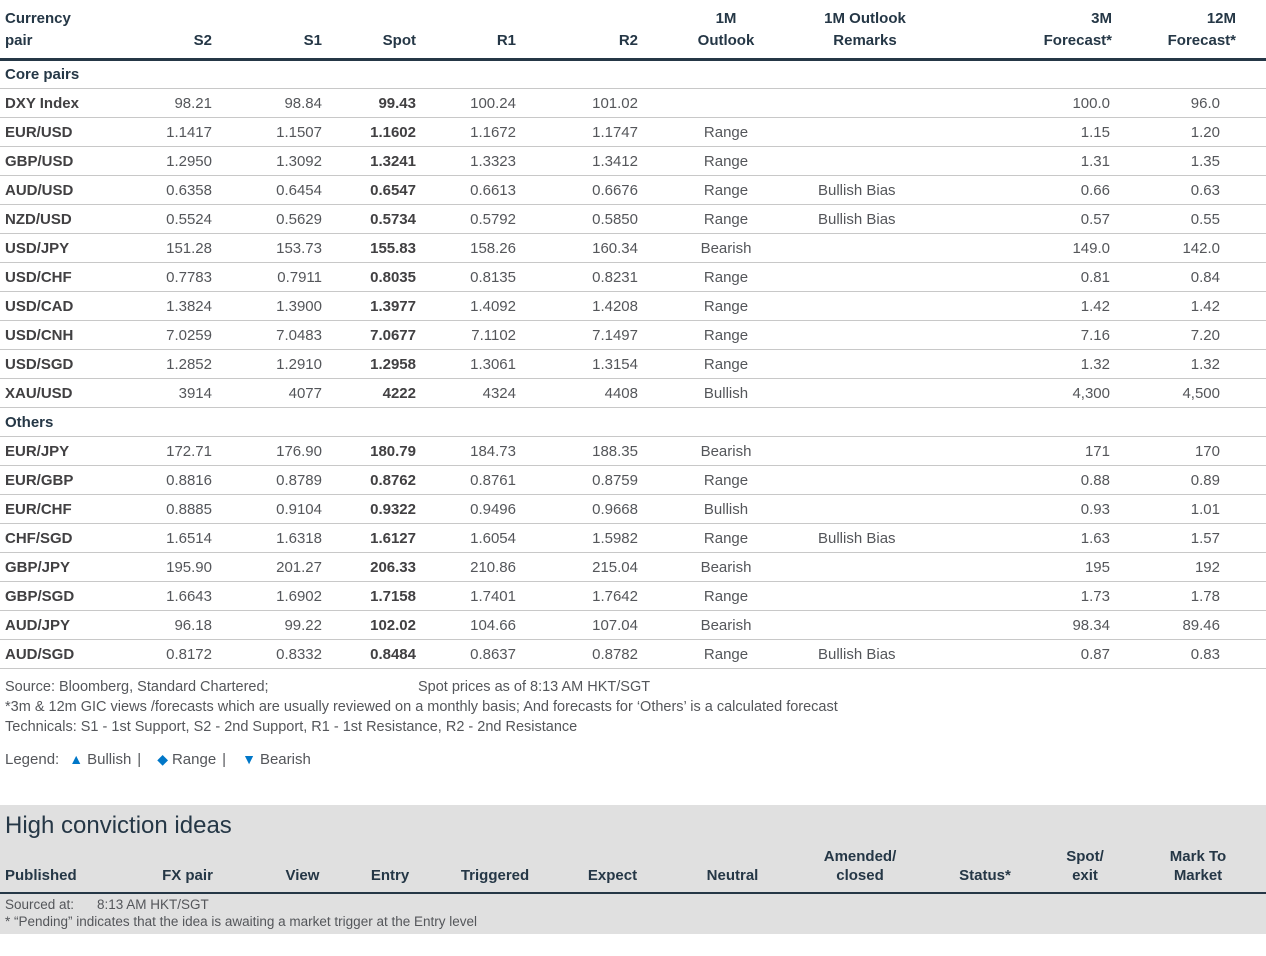 This screenshot has height=956, width=1266. What do you see at coordinates (1198, 509) in the screenshot?
I see `forecast-12m-value: 1.01` at bounding box center [1198, 509].